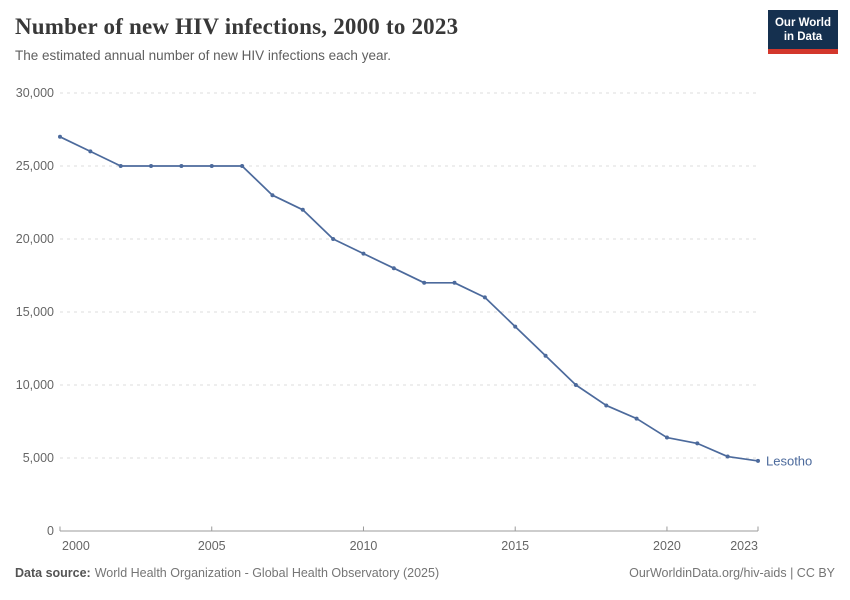  What do you see at coordinates (35, 93) in the screenshot?
I see `y-tick-label: 30,000` at bounding box center [35, 93].